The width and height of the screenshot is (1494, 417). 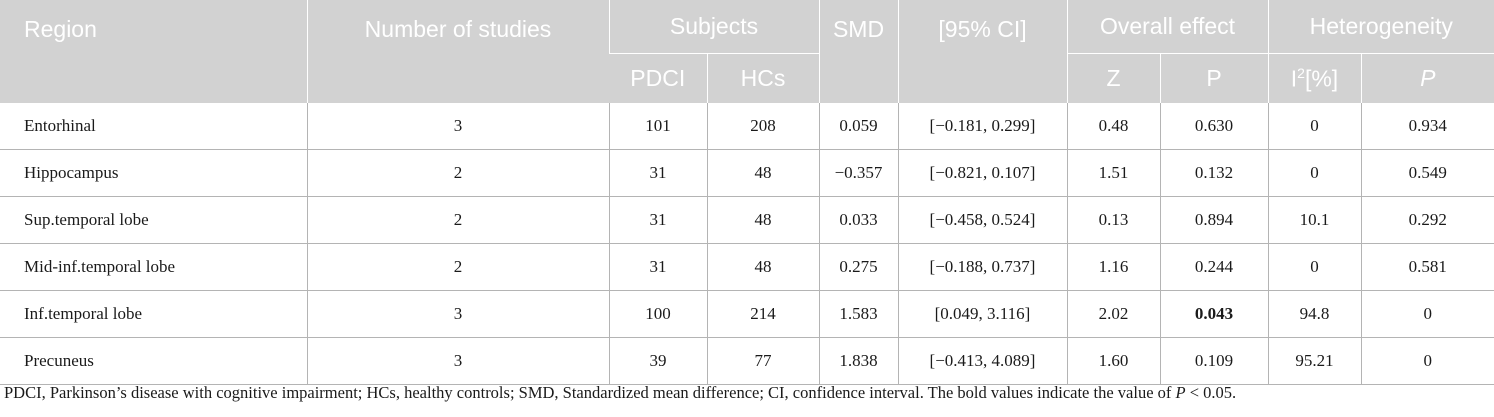 I want to click on cell-region: Inf.temporal lobe, so click(x=153, y=314).